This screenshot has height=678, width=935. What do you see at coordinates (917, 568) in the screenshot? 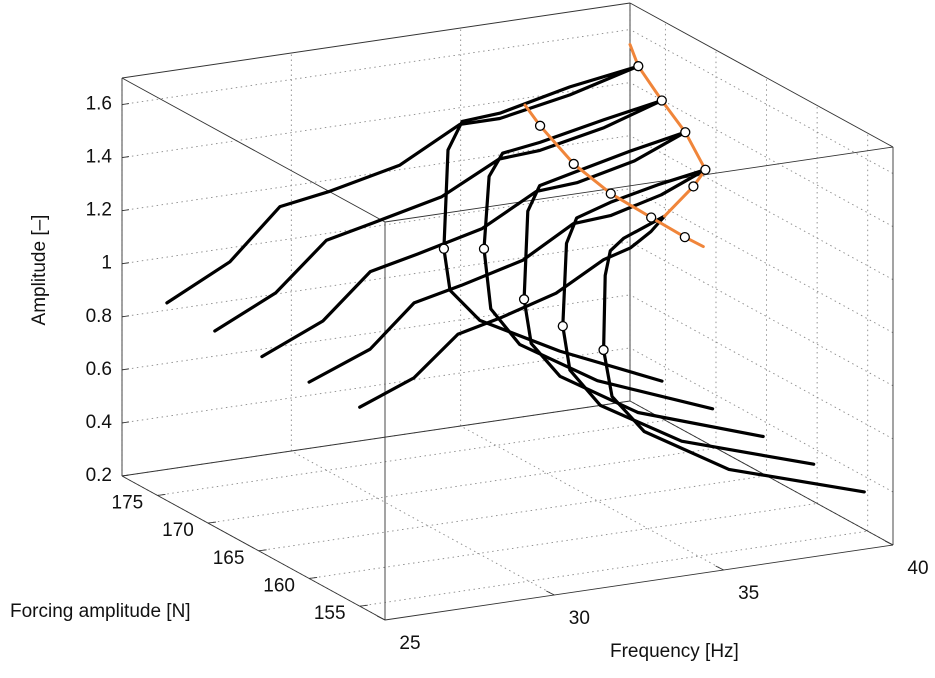
I see `x-tick-label: 40` at bounding box center [917, 568].